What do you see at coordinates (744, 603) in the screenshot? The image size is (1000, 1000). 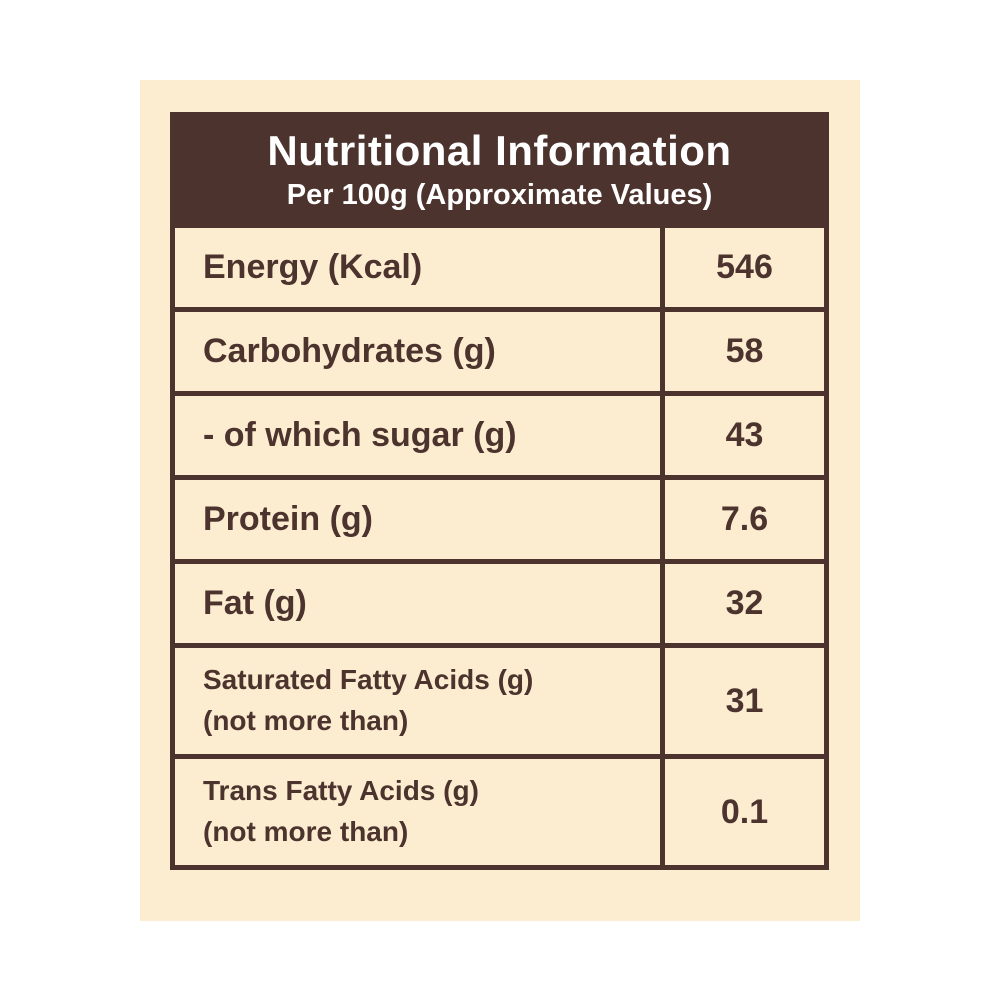 I see `nutrient-value: 32` at bounding box center [744, 603].